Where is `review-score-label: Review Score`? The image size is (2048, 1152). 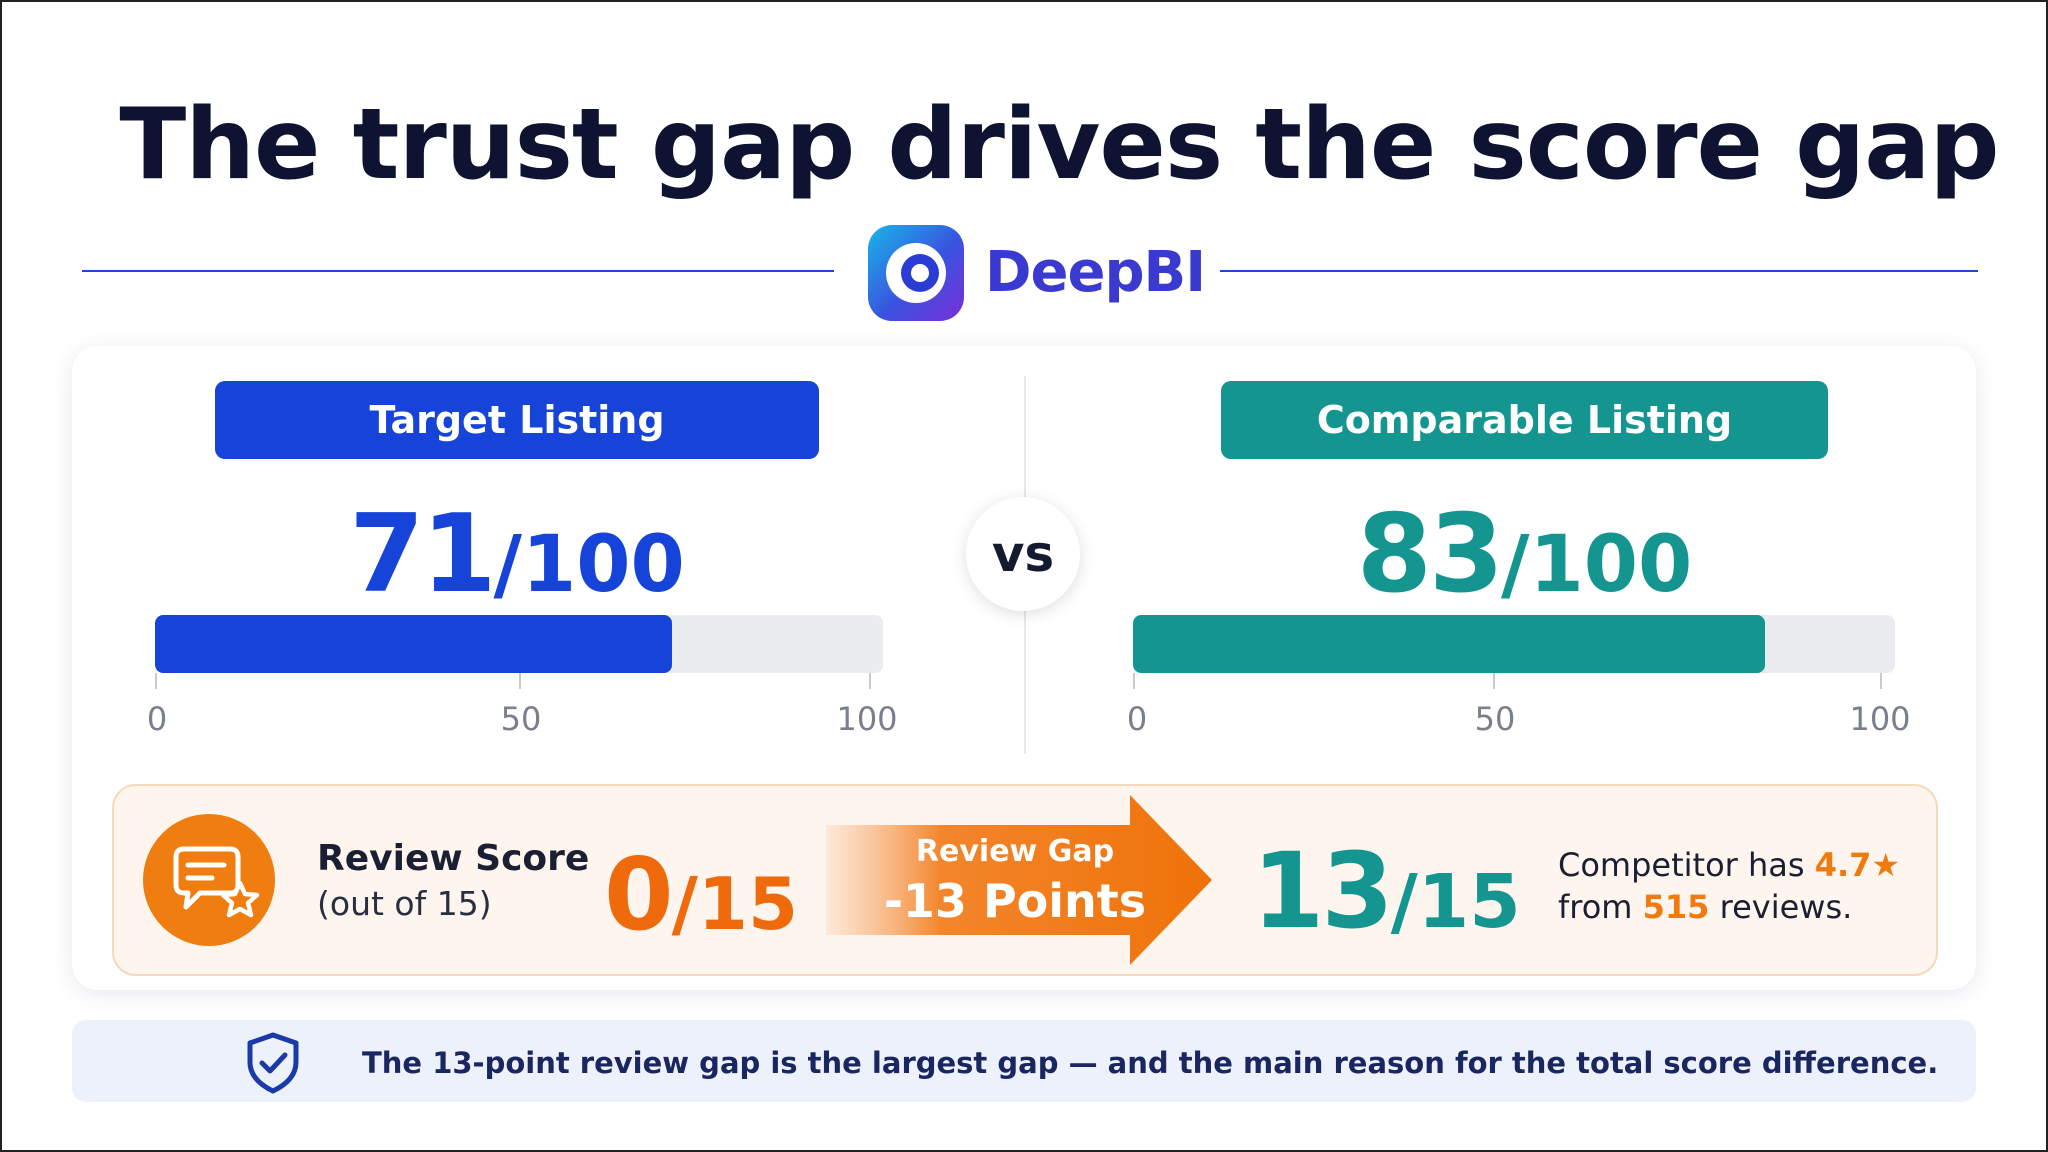 review-score-label: Review Score is located at coordinates (453, 858).